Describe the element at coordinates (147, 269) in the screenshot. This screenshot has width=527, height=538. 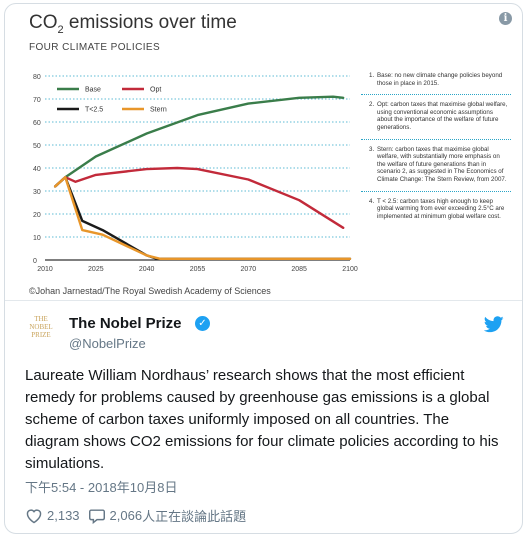
I see `x-tick-label: 2040` at that location.